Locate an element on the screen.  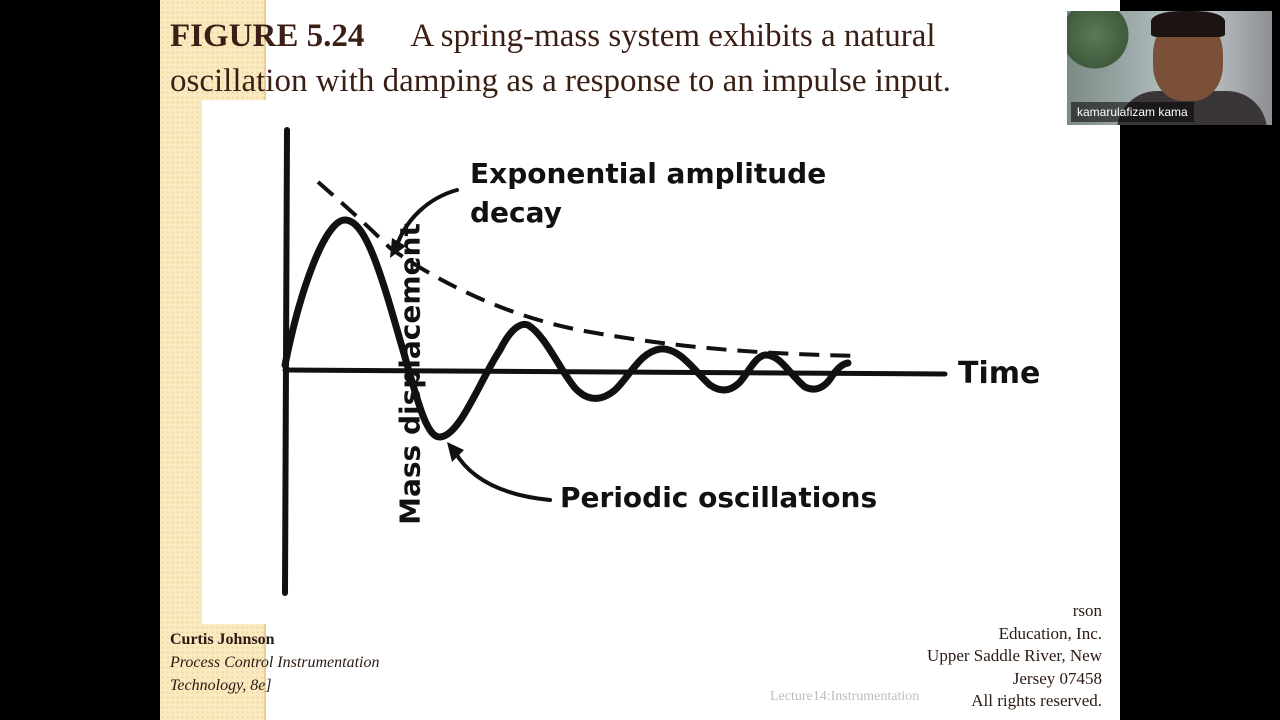
x-axis-label: Time is located at coordinates (999, 373).